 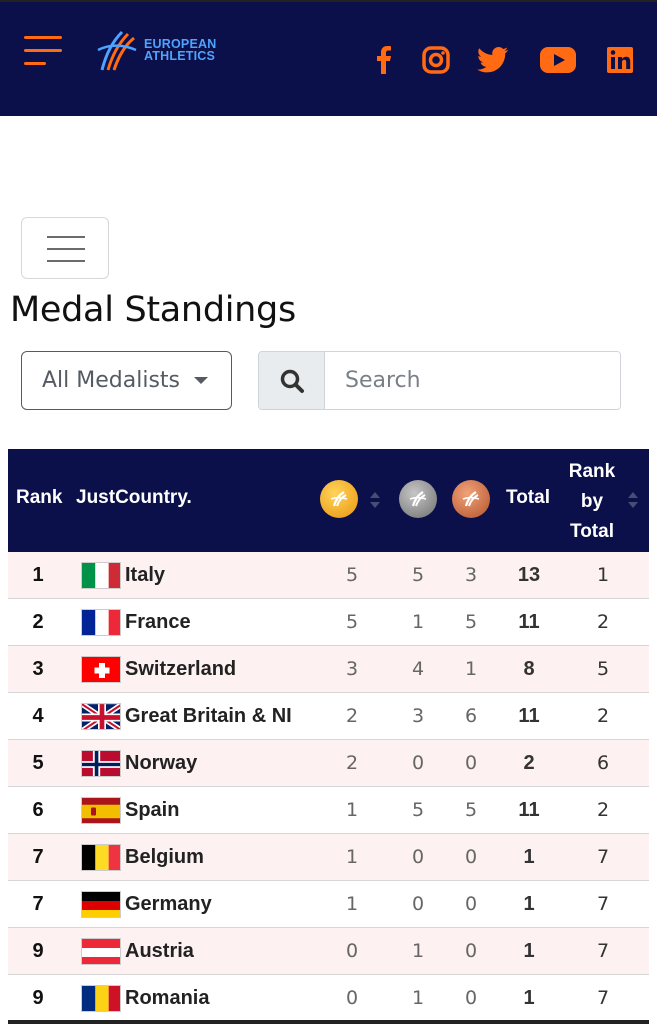 I want to click on table-row: 2 France 5 1 5 11 2, so click(x=328, y=622).